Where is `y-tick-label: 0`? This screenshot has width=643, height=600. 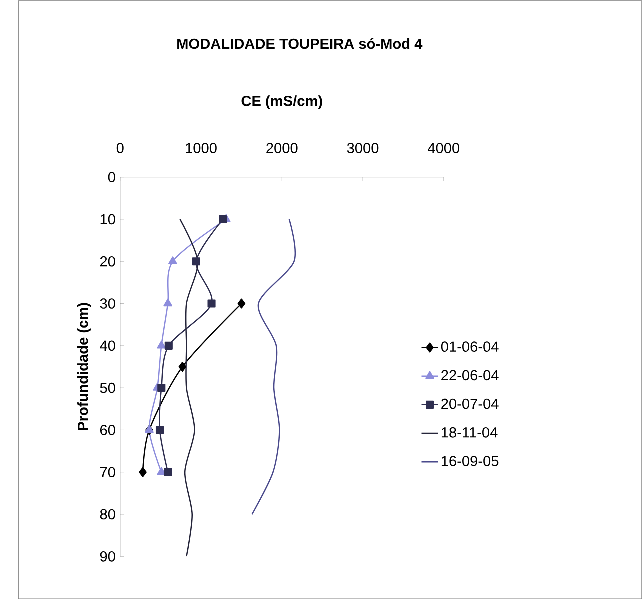
y-tick-label: 0 is located at coordinates (112, 177).